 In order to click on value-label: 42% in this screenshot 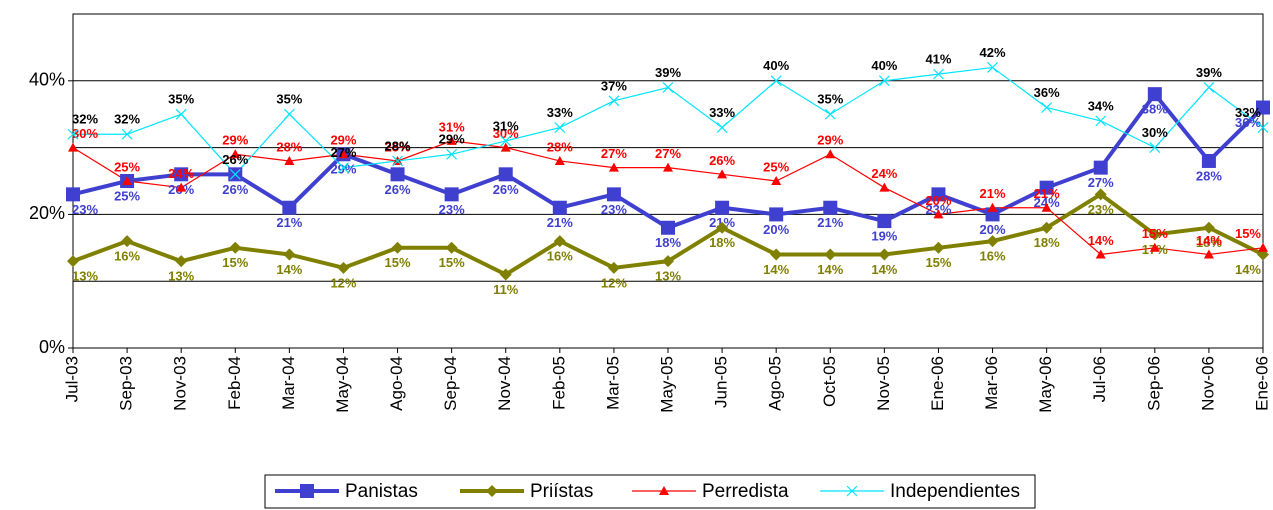, I will do `click(993, 52)`.